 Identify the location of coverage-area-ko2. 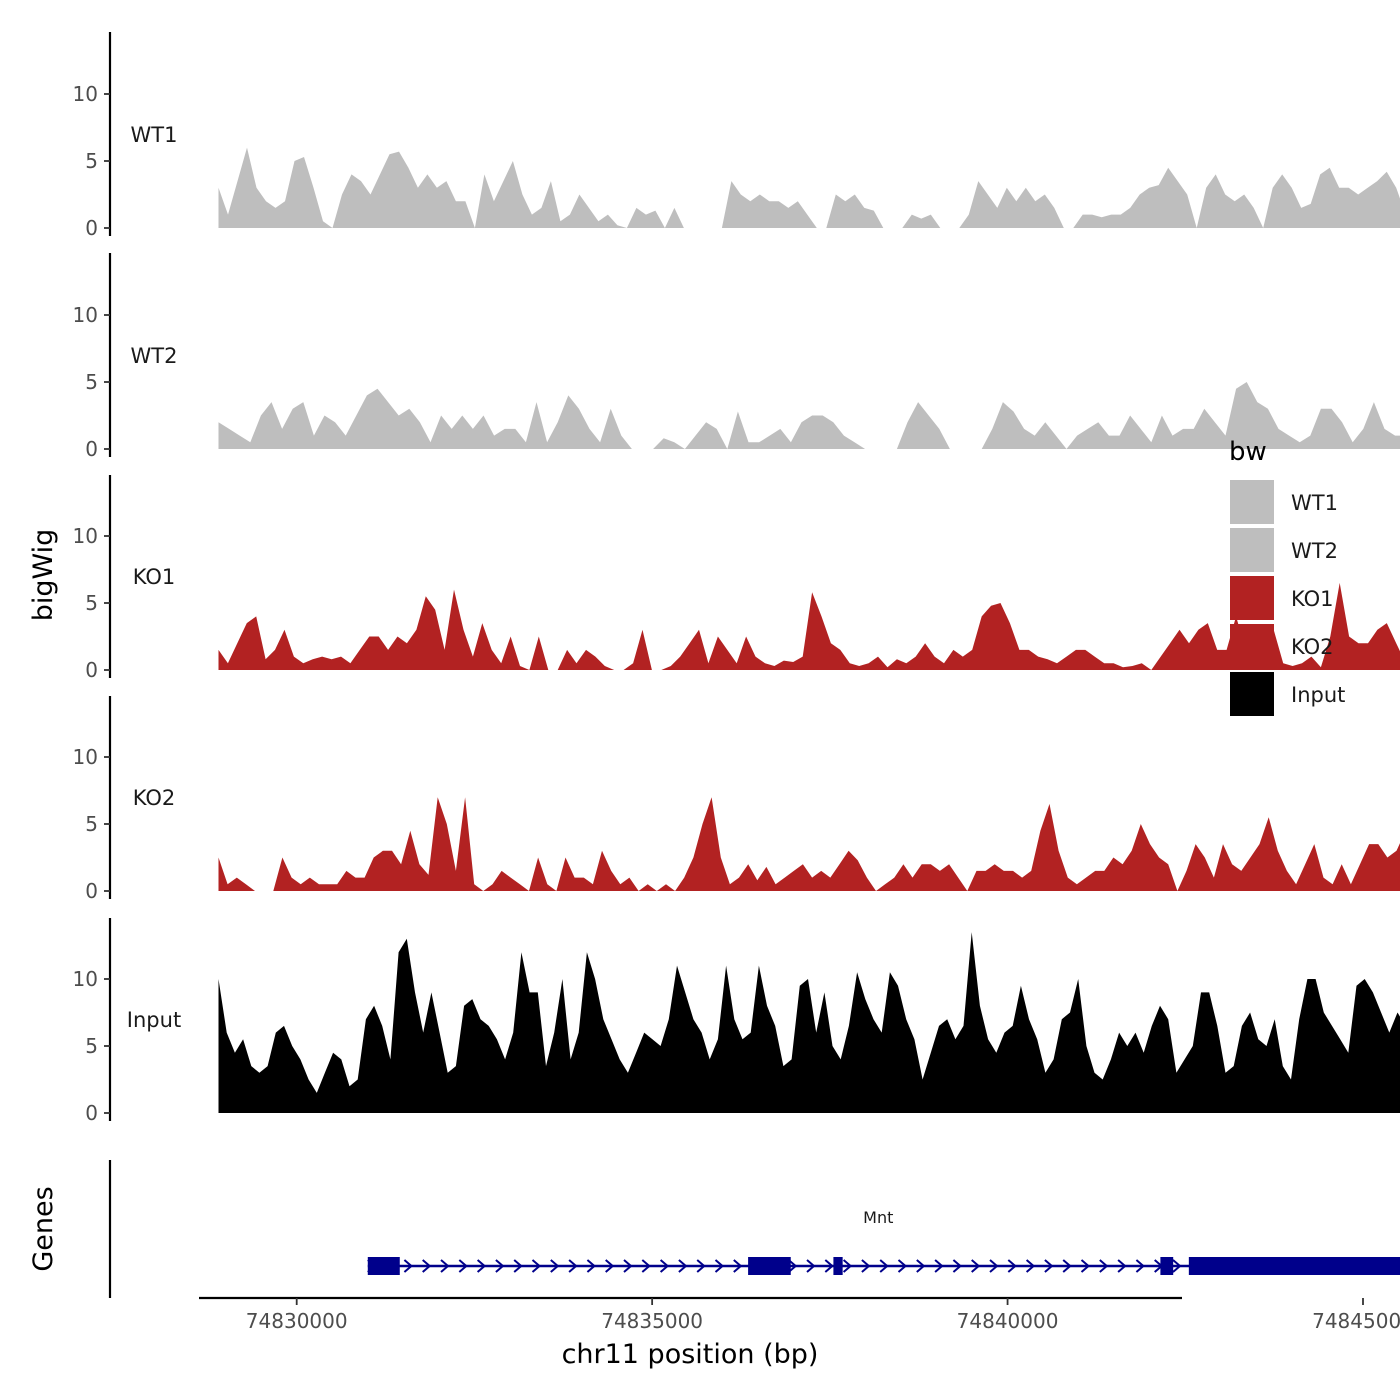
(809, 844).